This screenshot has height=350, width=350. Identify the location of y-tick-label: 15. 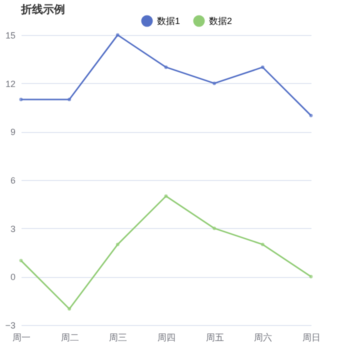
(10, 35).